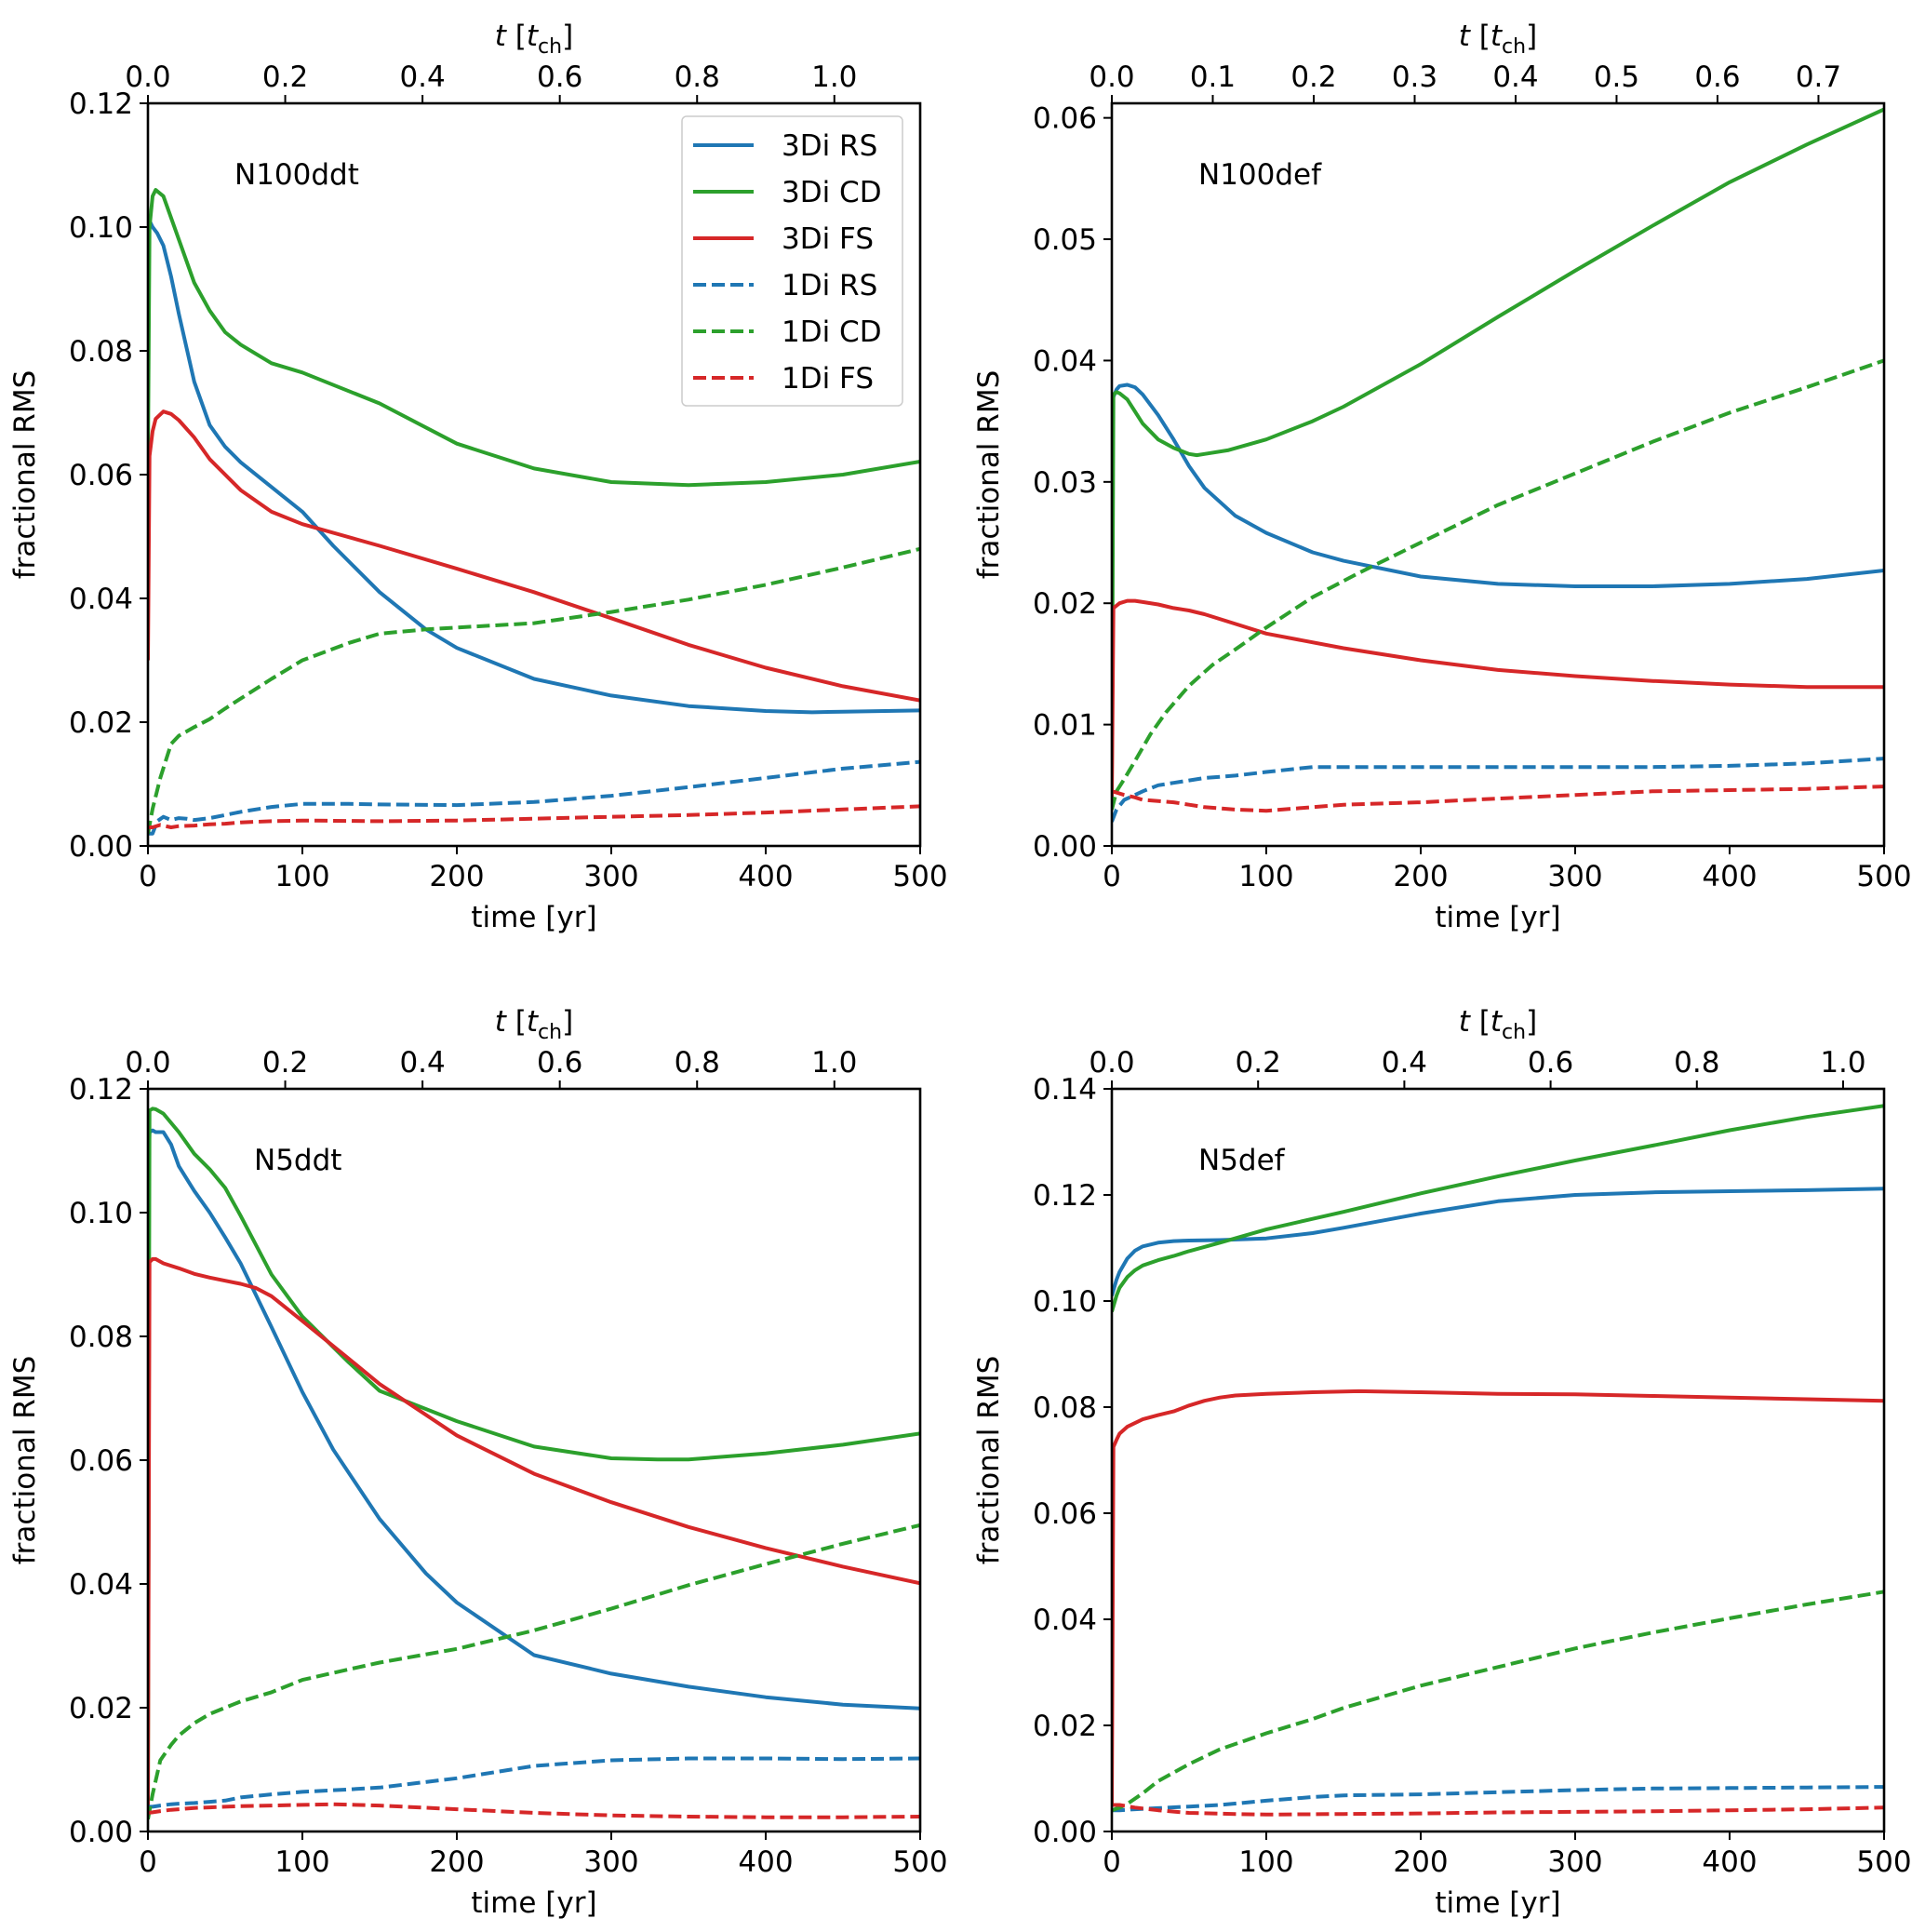  I want to click on top-x-tick-label: 0.7, so click(1818, 77).